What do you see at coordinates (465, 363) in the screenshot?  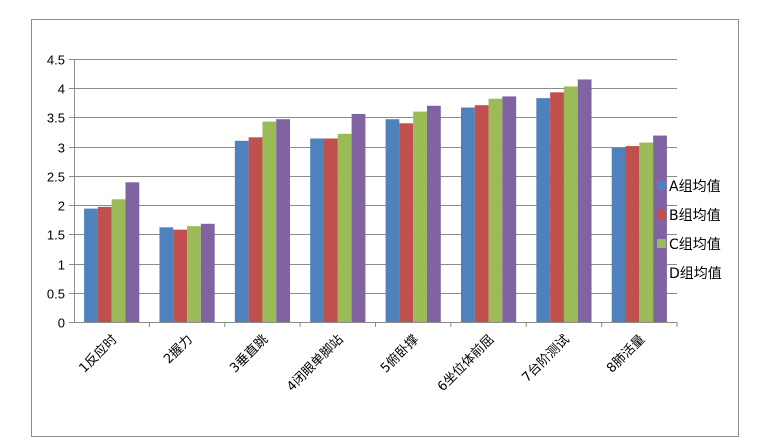 I see `x-tick-label: 6坐位体前屈` at bounding box center [465, 363].